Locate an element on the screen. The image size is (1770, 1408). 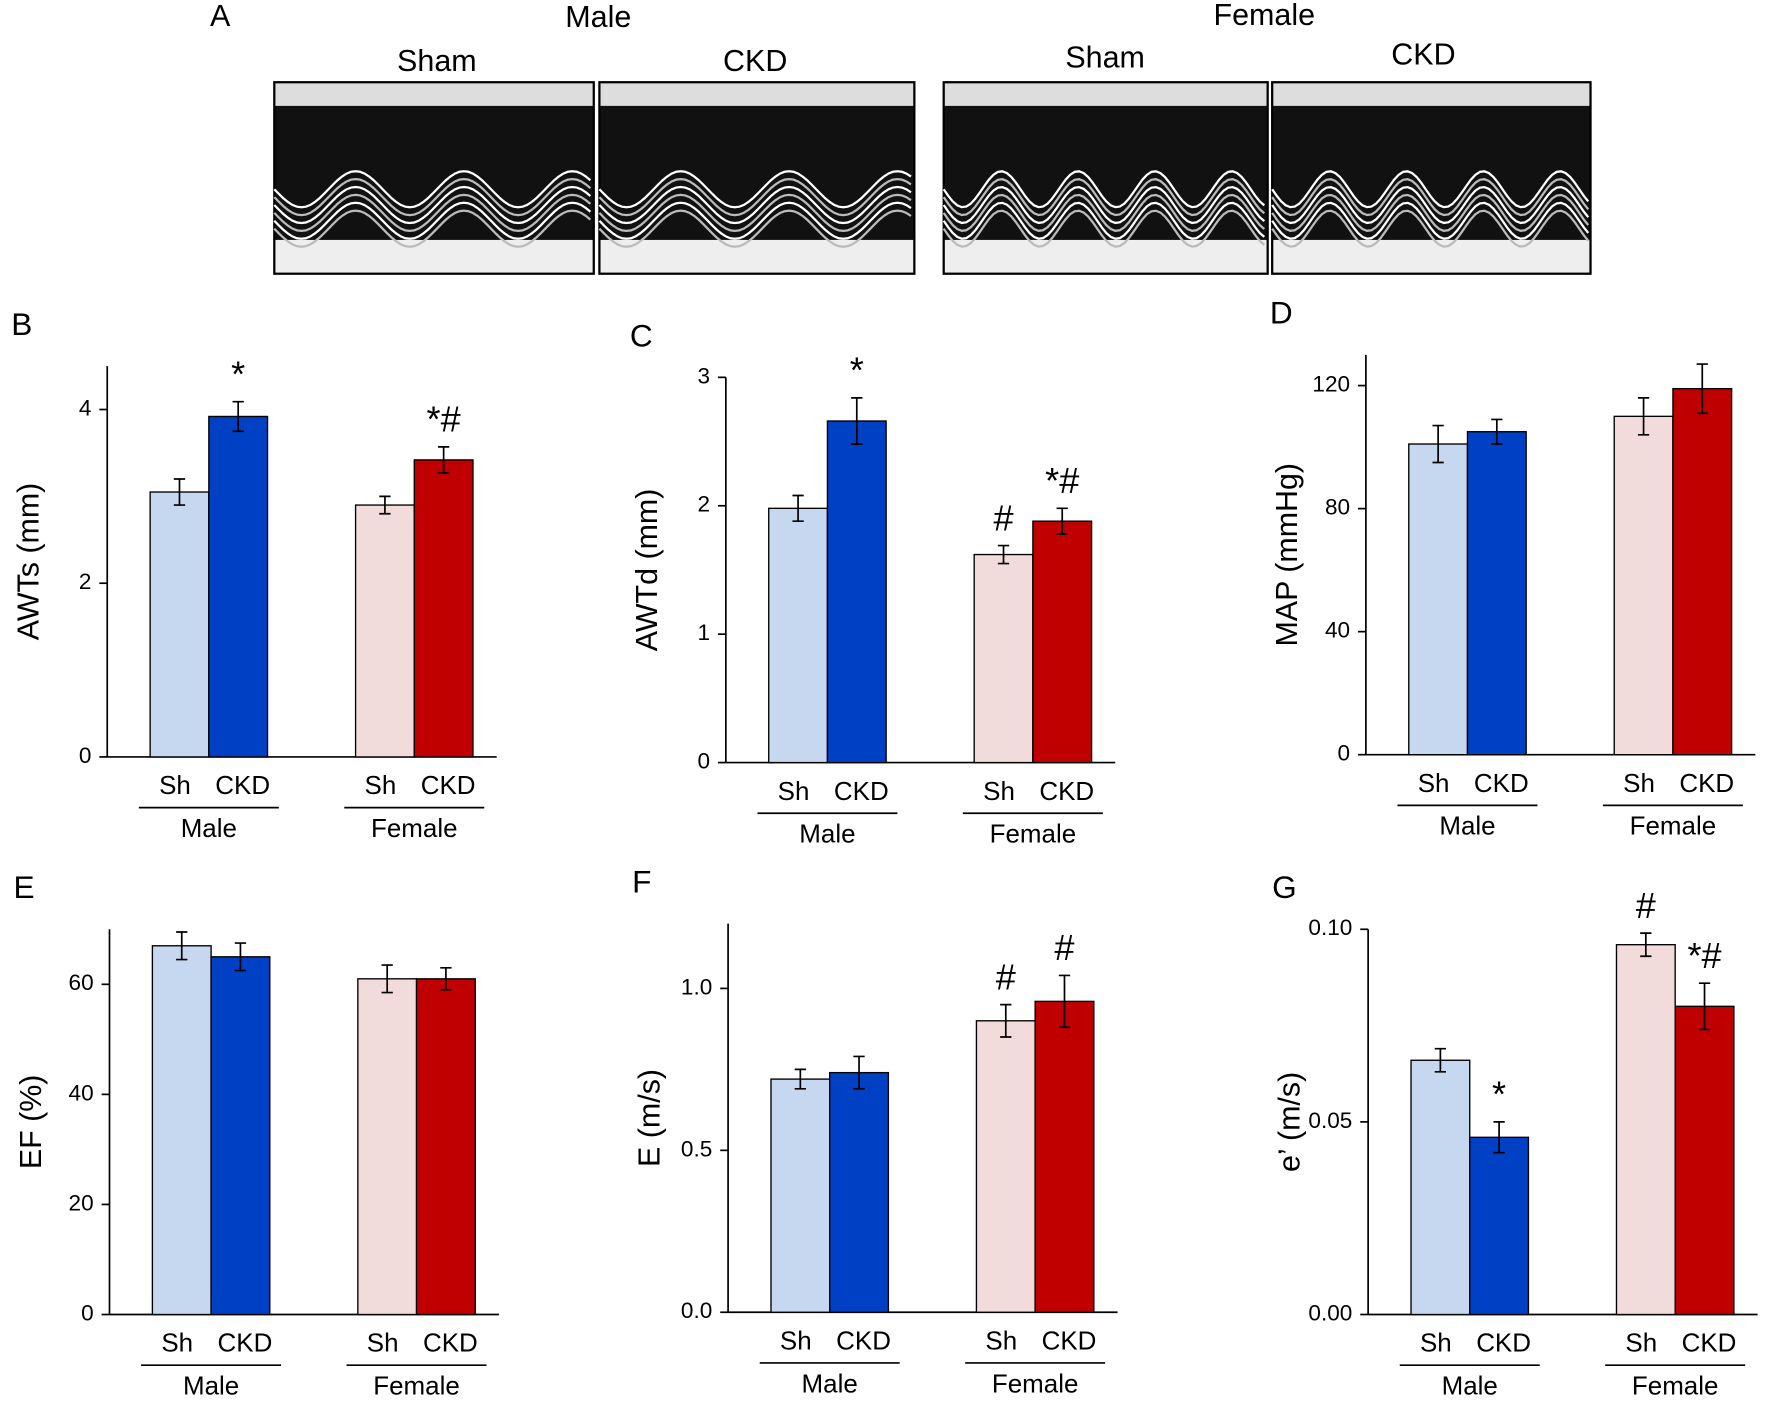
y-tick-label: 0.00 is located at coordinates (1330, 1312).